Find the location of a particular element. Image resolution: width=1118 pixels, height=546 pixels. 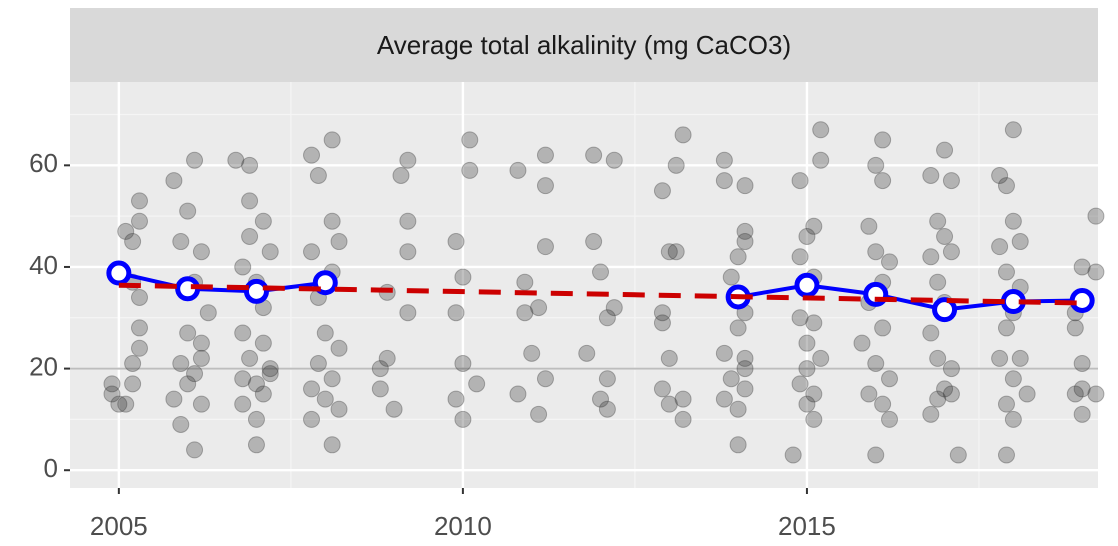

y-tick-label: 60 is located at coordinates (43, 163).